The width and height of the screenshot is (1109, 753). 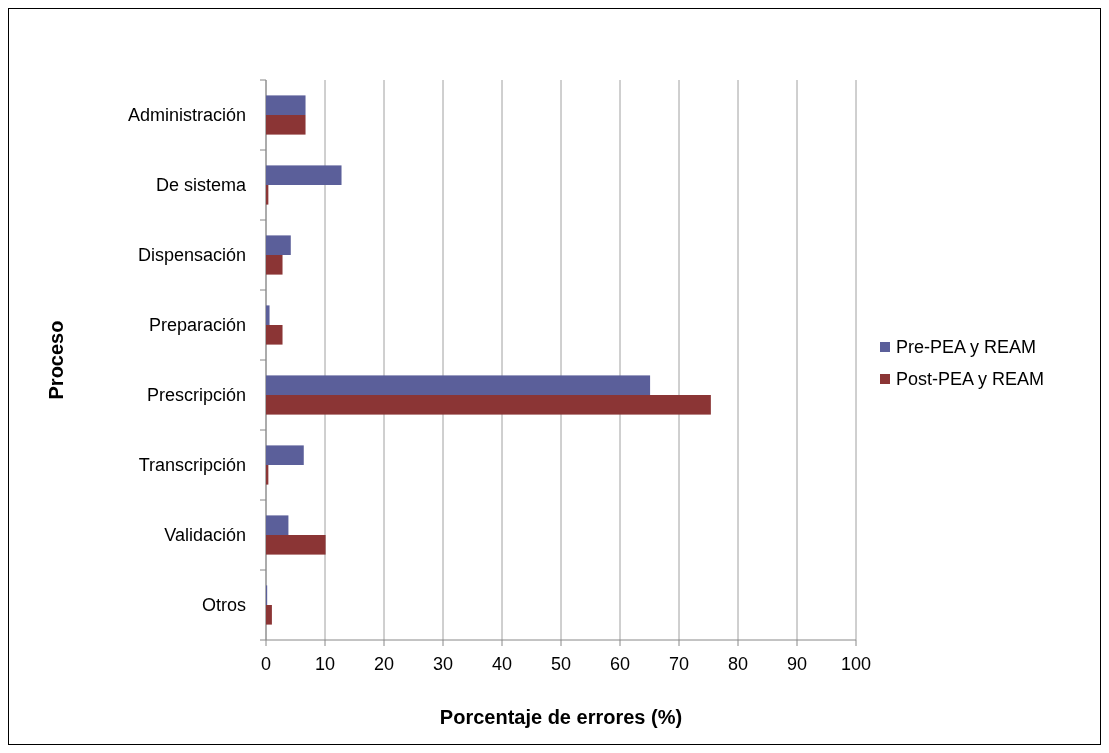 I want to click on x-axis-title: Porcentaje de errores (%), so click(x=561, y=717).